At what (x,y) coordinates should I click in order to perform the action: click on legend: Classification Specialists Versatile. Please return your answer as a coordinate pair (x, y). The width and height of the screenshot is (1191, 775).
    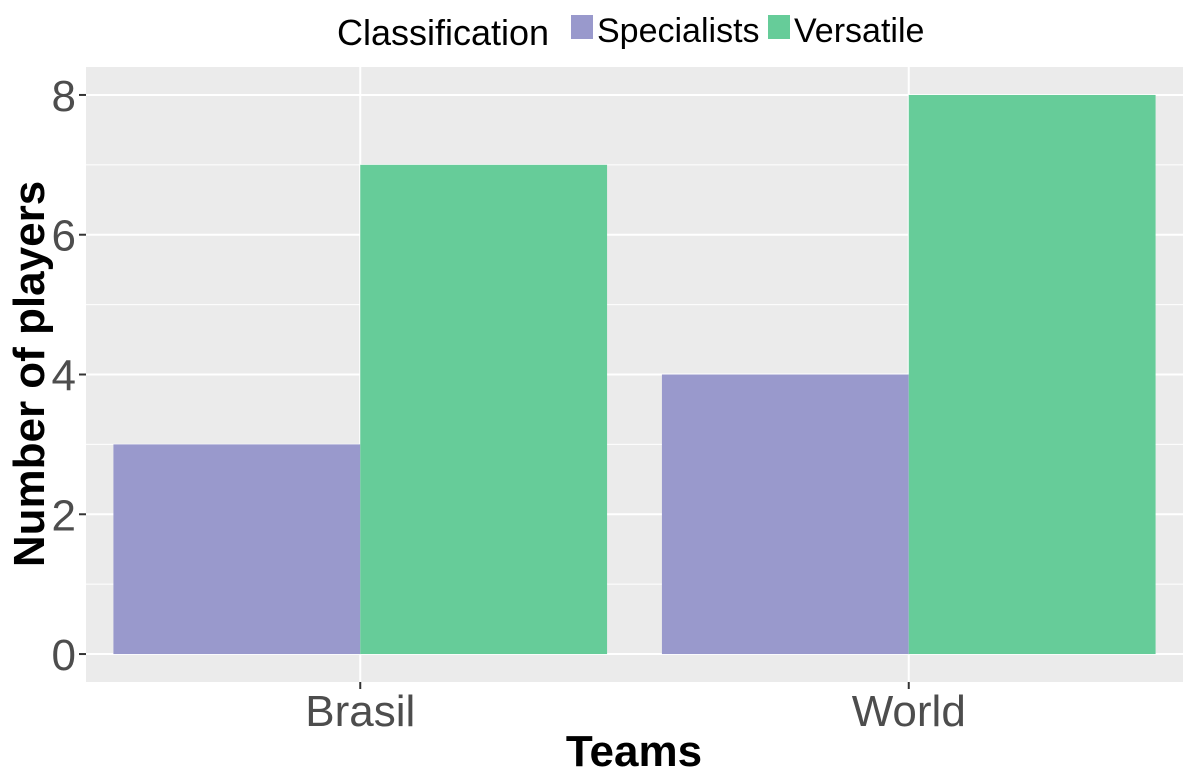
    Looking at the image, I should click on (630, 32).